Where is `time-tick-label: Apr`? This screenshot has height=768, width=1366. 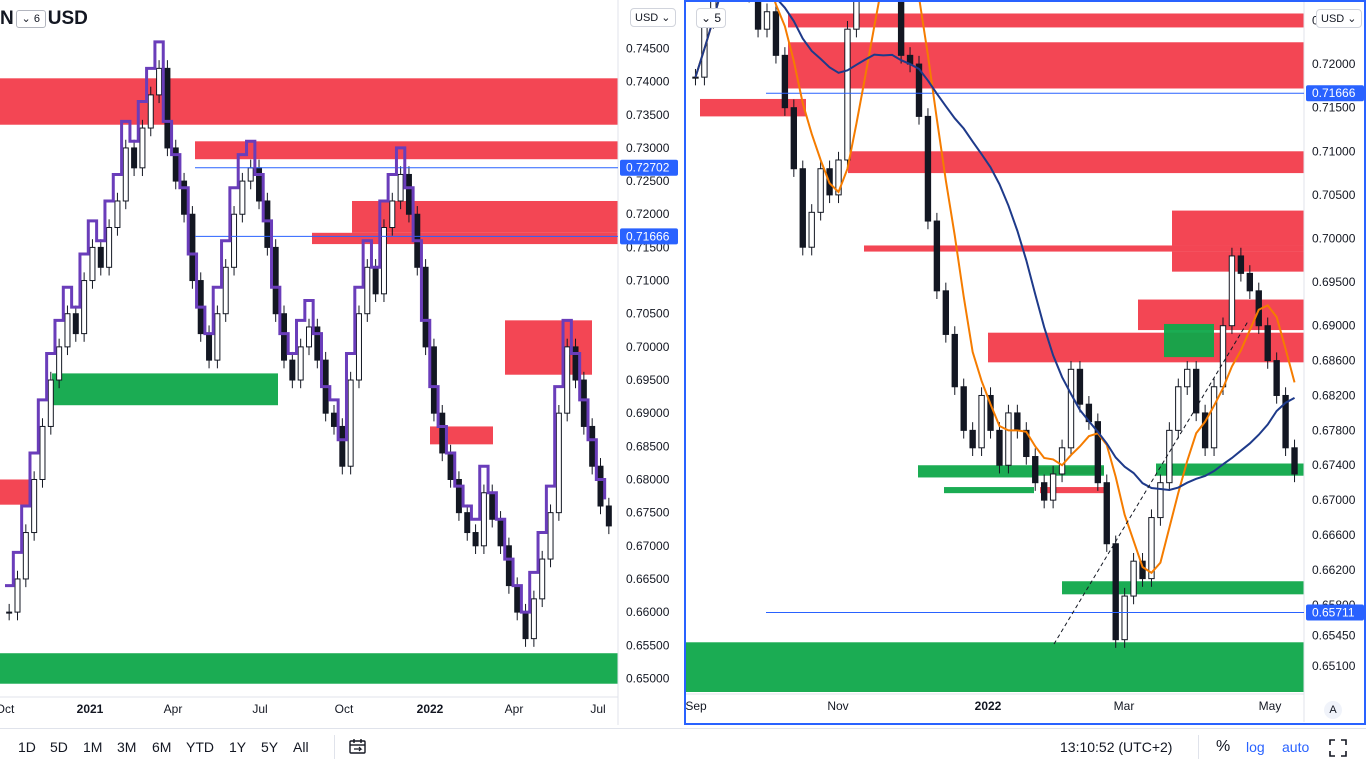
time-tick-label: Apr is located at coordinates (514, 709).